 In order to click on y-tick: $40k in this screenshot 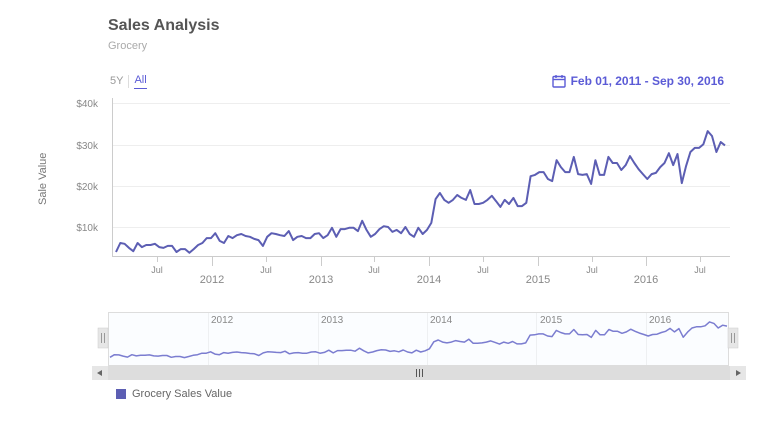, I will do `click(87, 104)`.